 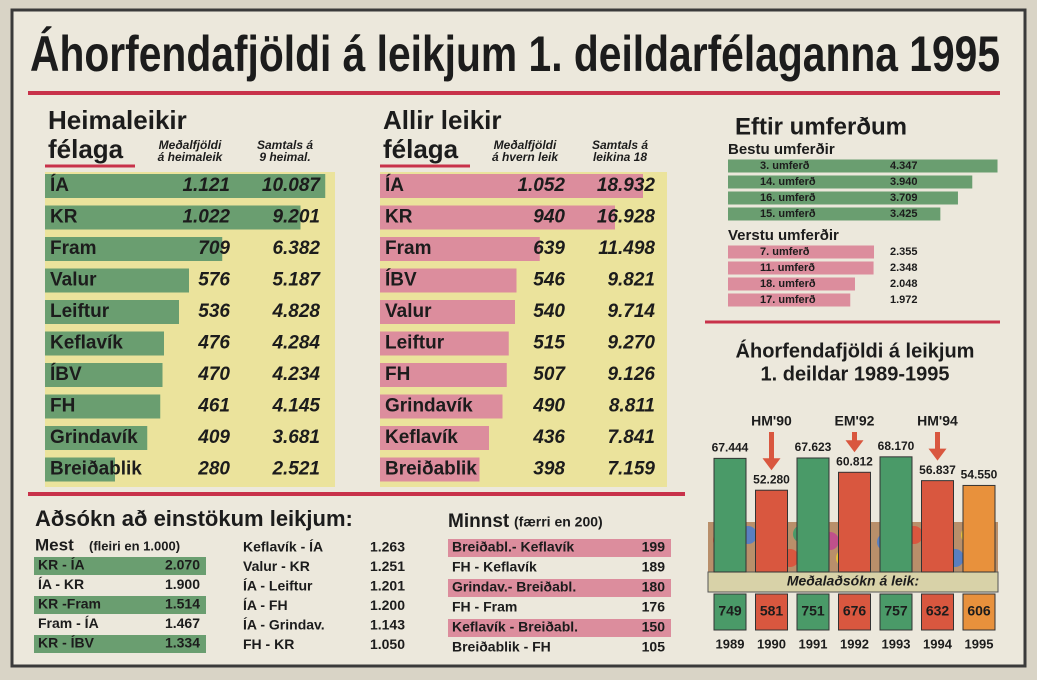 What do you see at coordinates (631, 343) in the screenshot?
I see `total: 9.270` at bounding box center [631, 343].